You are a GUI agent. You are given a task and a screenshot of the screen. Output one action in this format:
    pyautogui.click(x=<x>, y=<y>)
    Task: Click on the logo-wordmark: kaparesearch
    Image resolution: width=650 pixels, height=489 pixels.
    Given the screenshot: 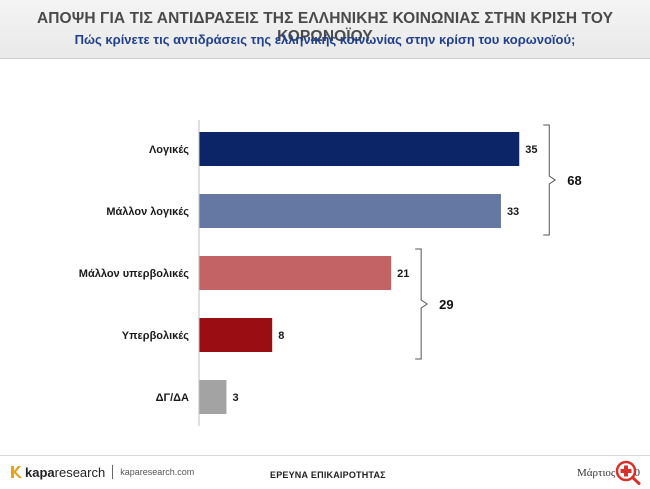 What is the action you would take?
    pyautogui.click(x=65, y=472)
    